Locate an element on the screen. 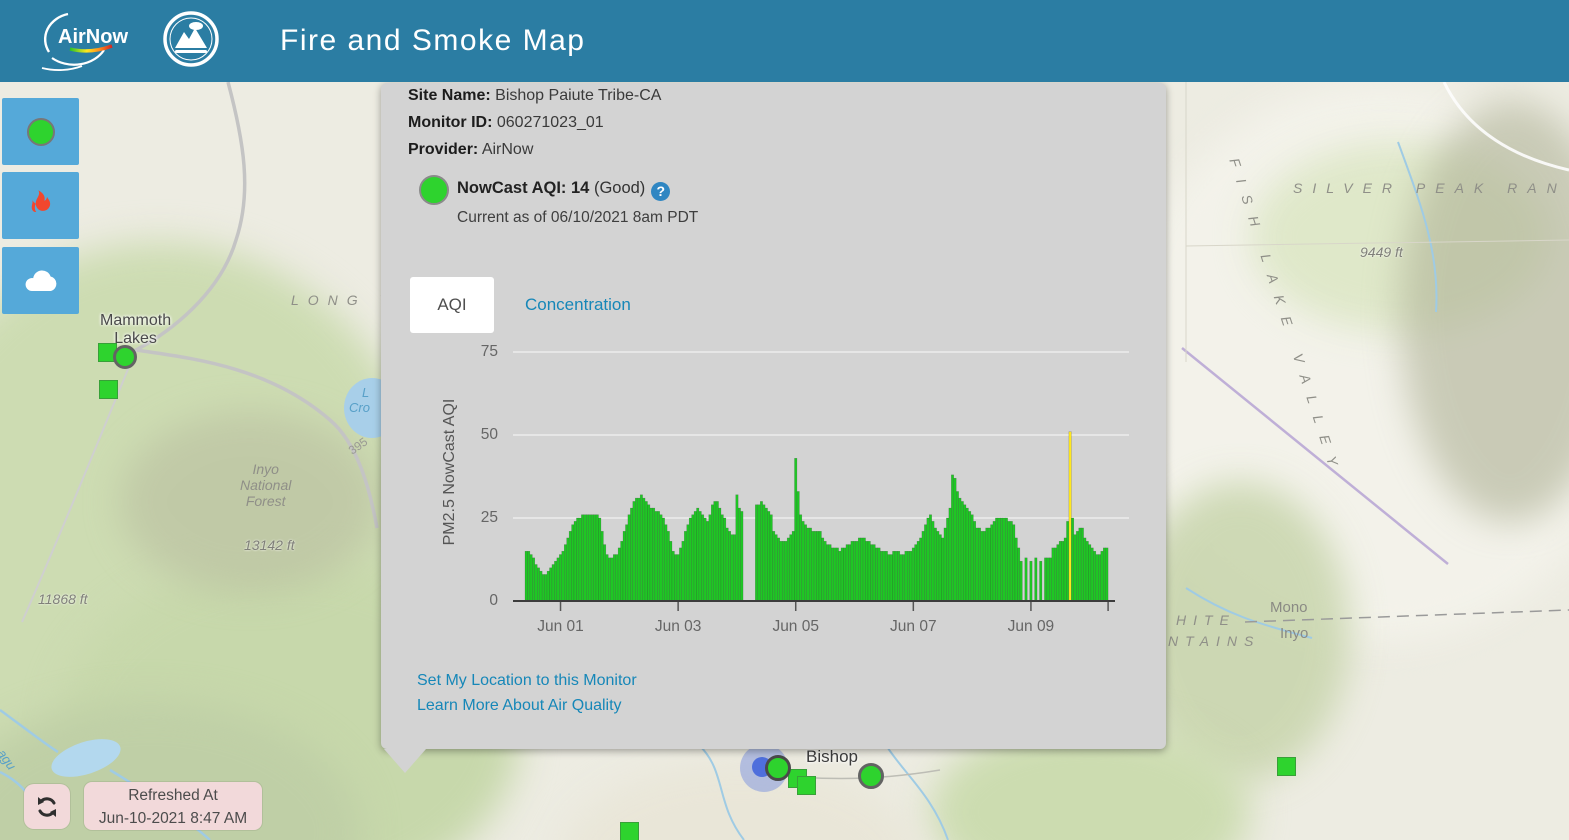 The height and width of the screenshot is (840, 1569). ytick-75: 75 is located at coordinates (489, 351).